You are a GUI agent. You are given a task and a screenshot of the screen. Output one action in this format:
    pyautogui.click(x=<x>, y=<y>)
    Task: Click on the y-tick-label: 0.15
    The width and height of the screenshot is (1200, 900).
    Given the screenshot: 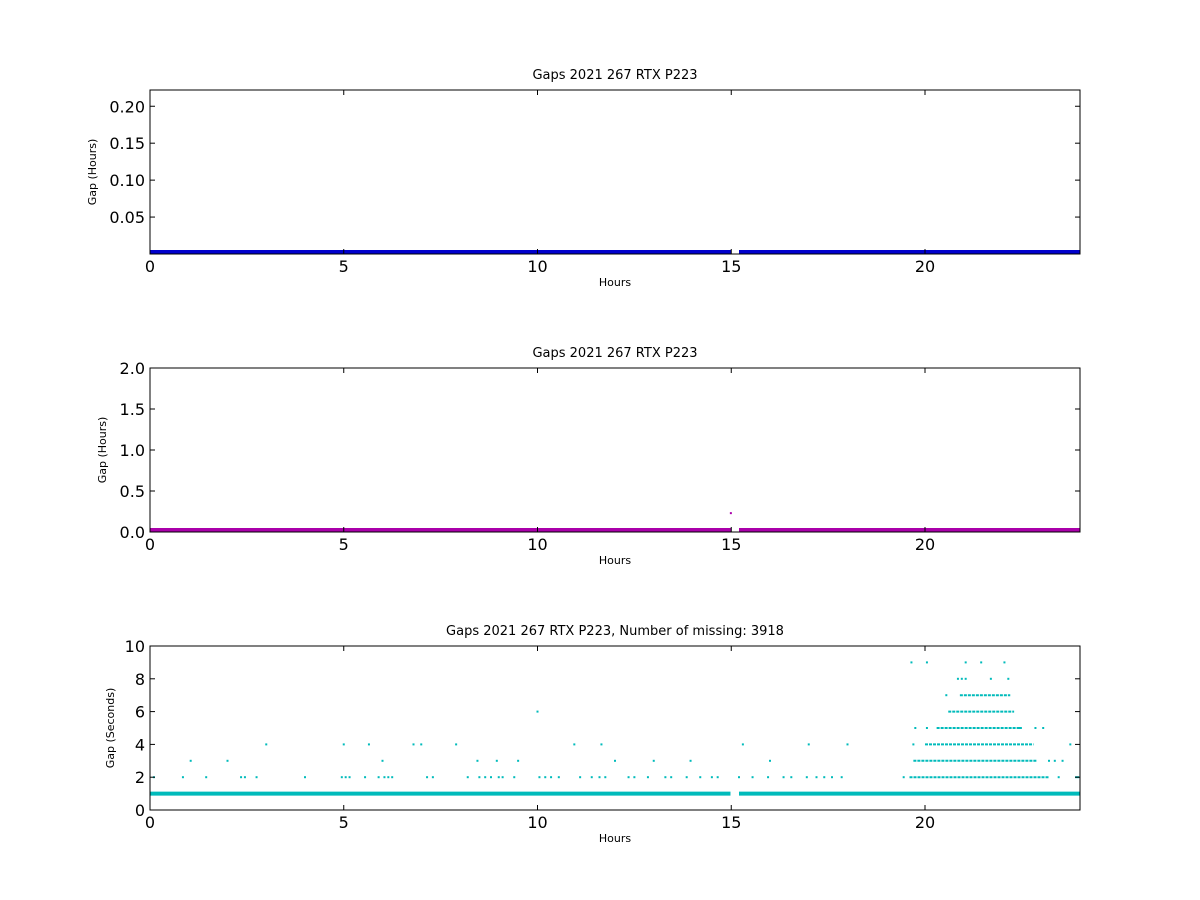 What is the action you would take?
    pyautogui.click(x=127, y=143)
    